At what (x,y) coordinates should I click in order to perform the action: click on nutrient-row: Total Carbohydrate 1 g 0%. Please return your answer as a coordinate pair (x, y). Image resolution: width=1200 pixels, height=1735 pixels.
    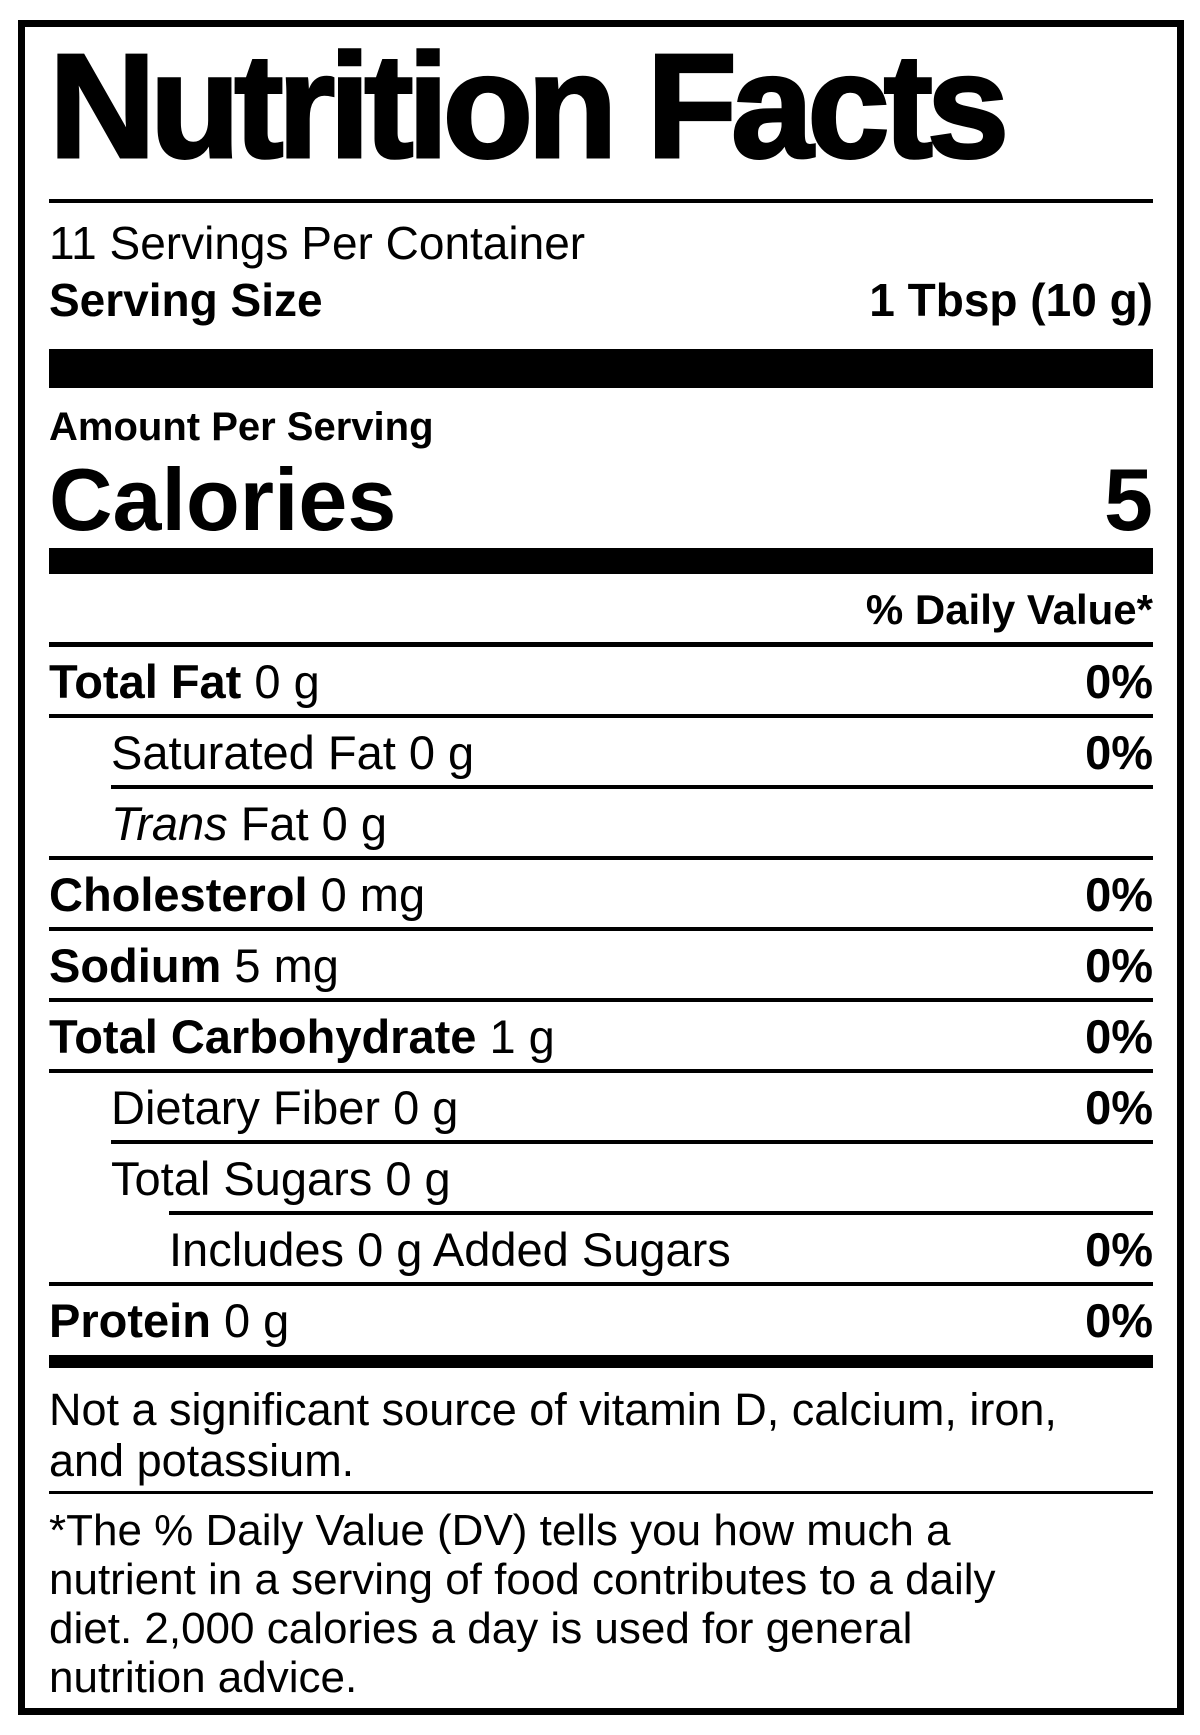
    Looking at the image, I should click on (601, 1035).